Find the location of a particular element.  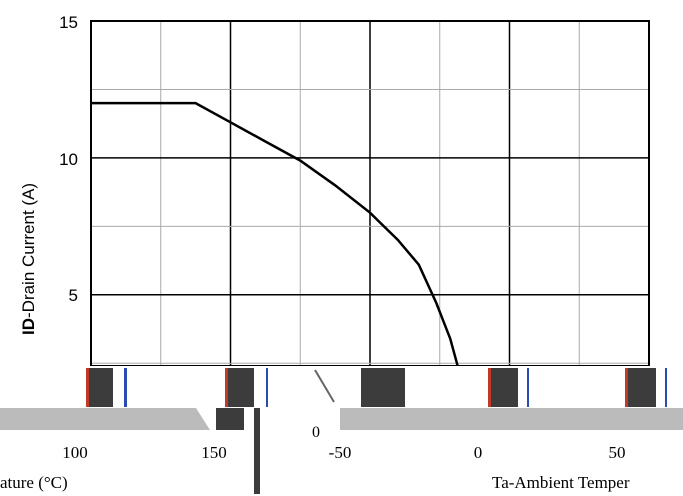

y-tick-label: 5 is located at coordinates (73, 295).